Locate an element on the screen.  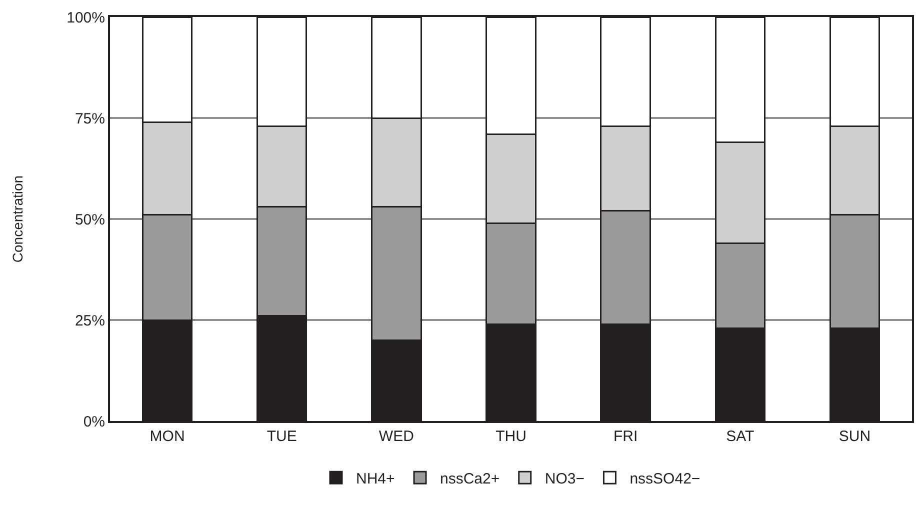
y-axis-title: Concentration is located at coordinates (18, 219).